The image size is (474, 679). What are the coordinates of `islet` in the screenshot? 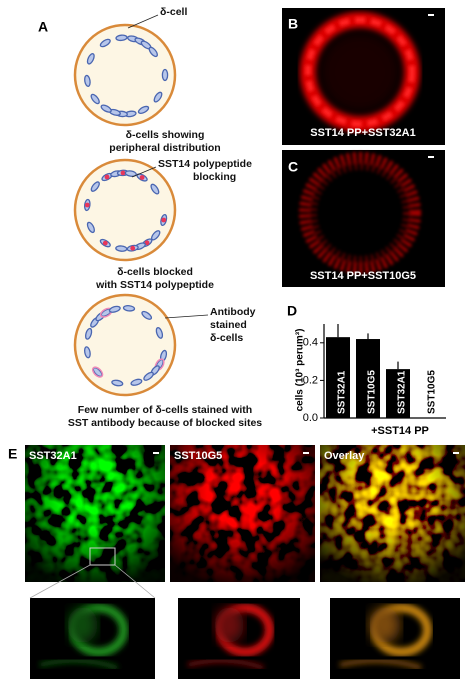 It's located at (125, 210).